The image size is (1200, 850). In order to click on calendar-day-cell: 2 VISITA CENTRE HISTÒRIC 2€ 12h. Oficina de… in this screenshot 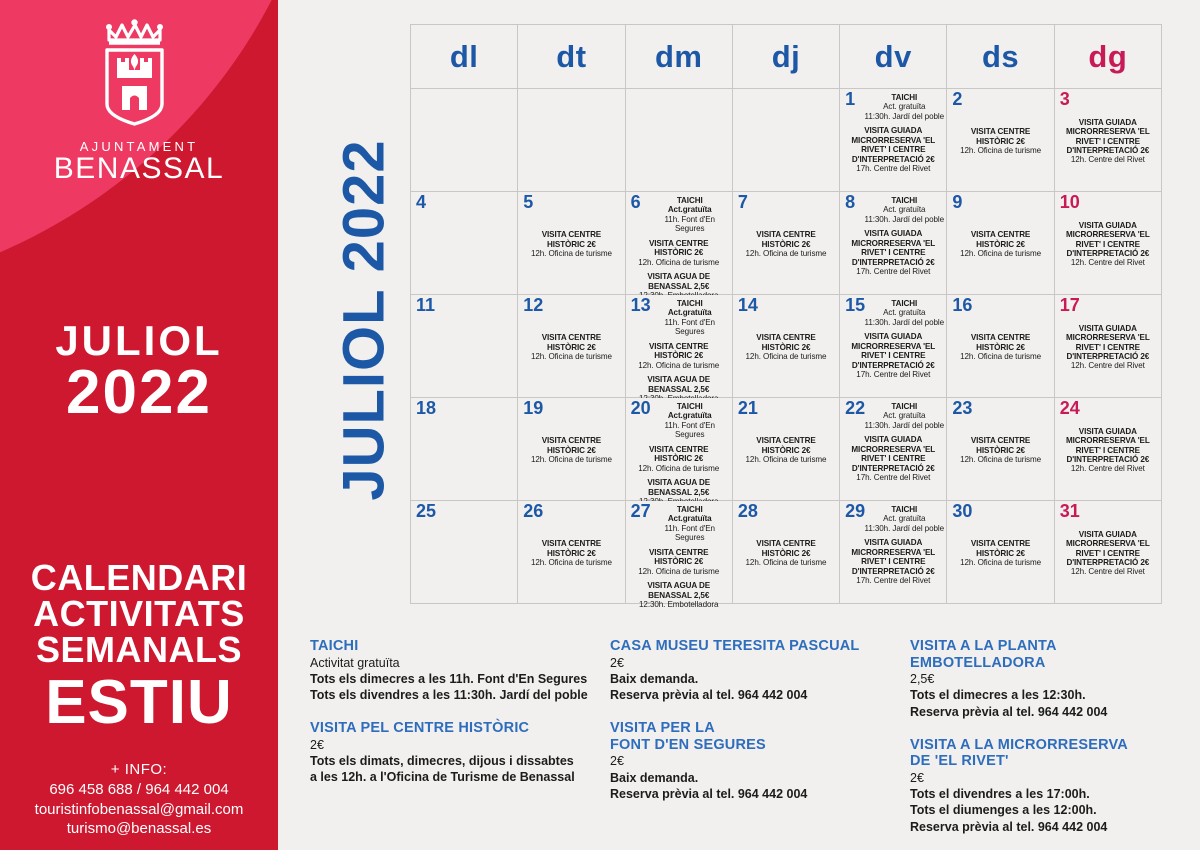, I will do `click(1001, 140)`.